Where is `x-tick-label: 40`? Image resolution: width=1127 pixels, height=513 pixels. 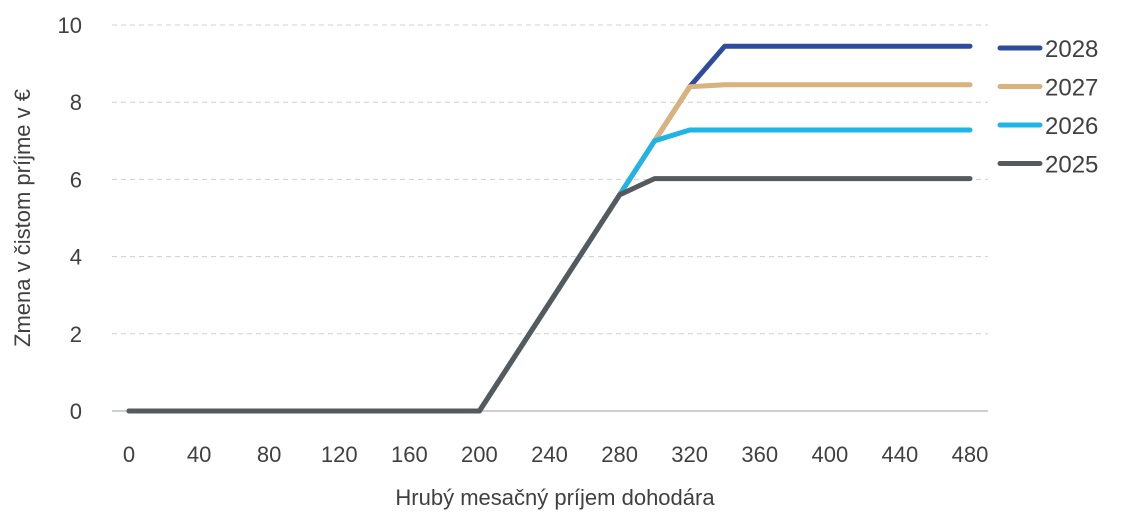
x-tick-label: 40 is located at coordinates (199, 454).